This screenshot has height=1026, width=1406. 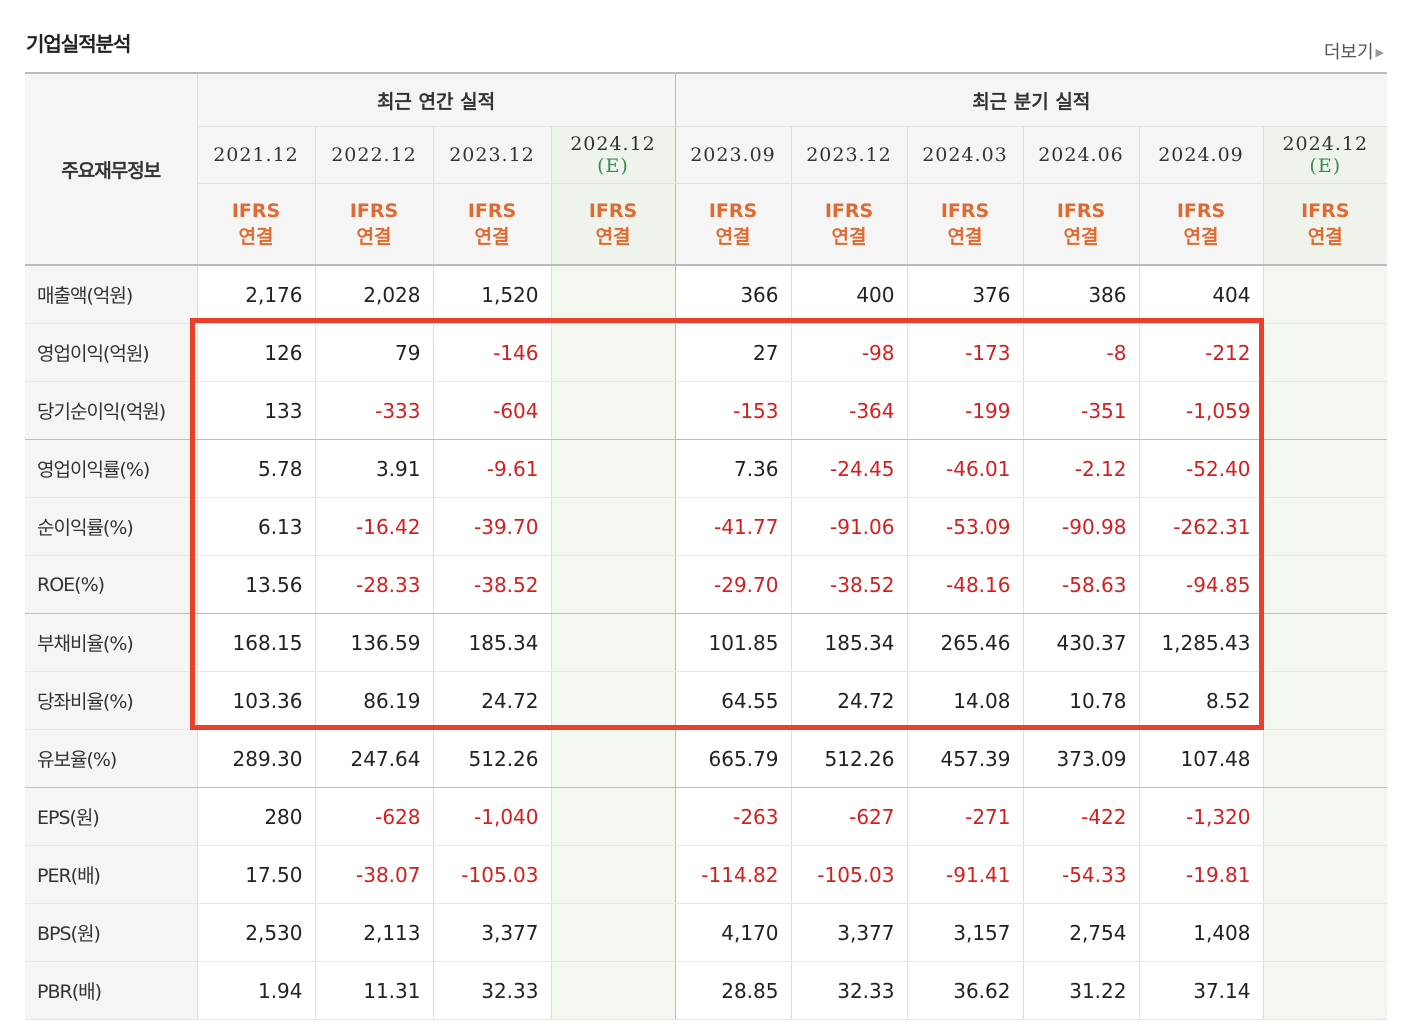 What do you see at coordinates (255, 874) in the screenshot?
I see `cell-annual: 17.50` at bounding box center [255, 874].